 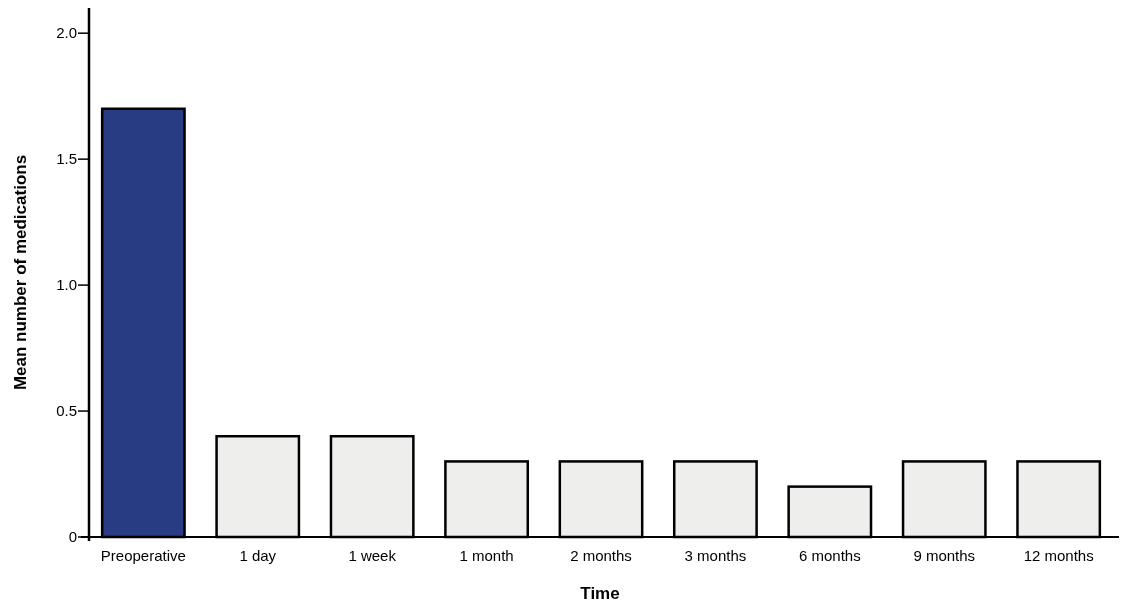 What do you see at coordinates (829, 555) in the screenshot?
I see `x-tick-label: 6 months` at bounding box center [829, 555].